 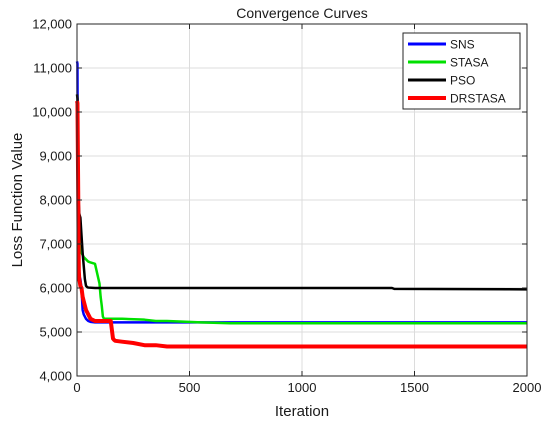 What do you see at coordinates (302, 411) in the screenshot?
I see `x-axis-title: Iteration` at bounding box center [302, 411].